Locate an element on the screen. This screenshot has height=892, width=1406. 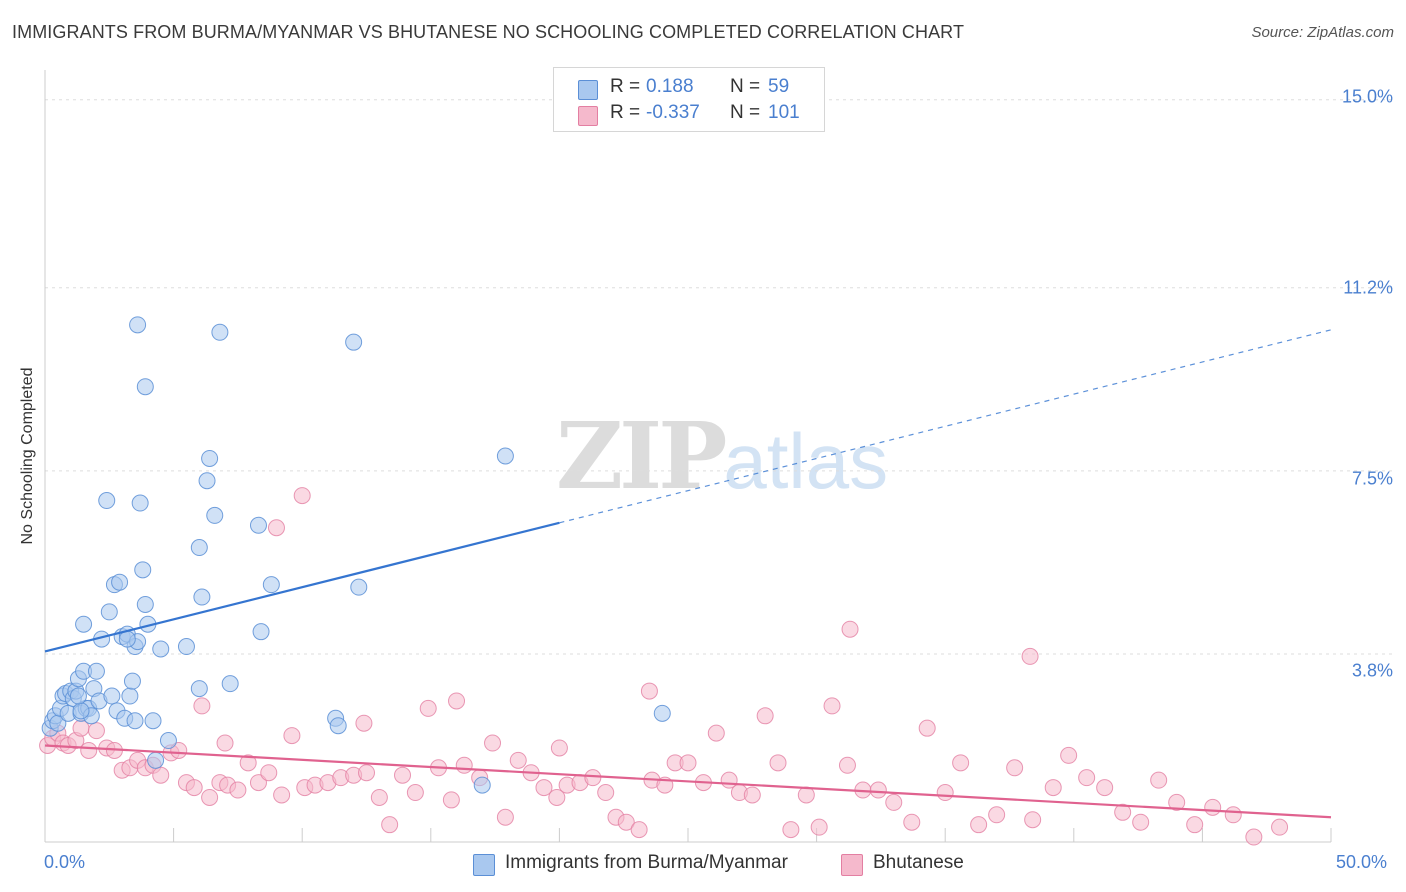
y-axis-label: No Schooling Completed is located at coordinates (27, 456).